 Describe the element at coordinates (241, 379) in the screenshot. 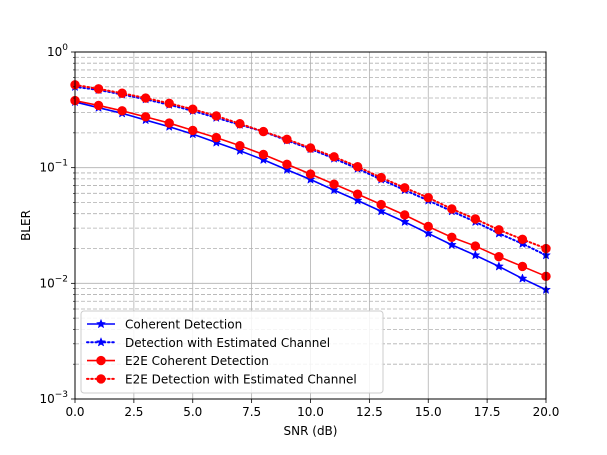

I see `legend-label: E2E Detection with Estimated Channel` at that location.